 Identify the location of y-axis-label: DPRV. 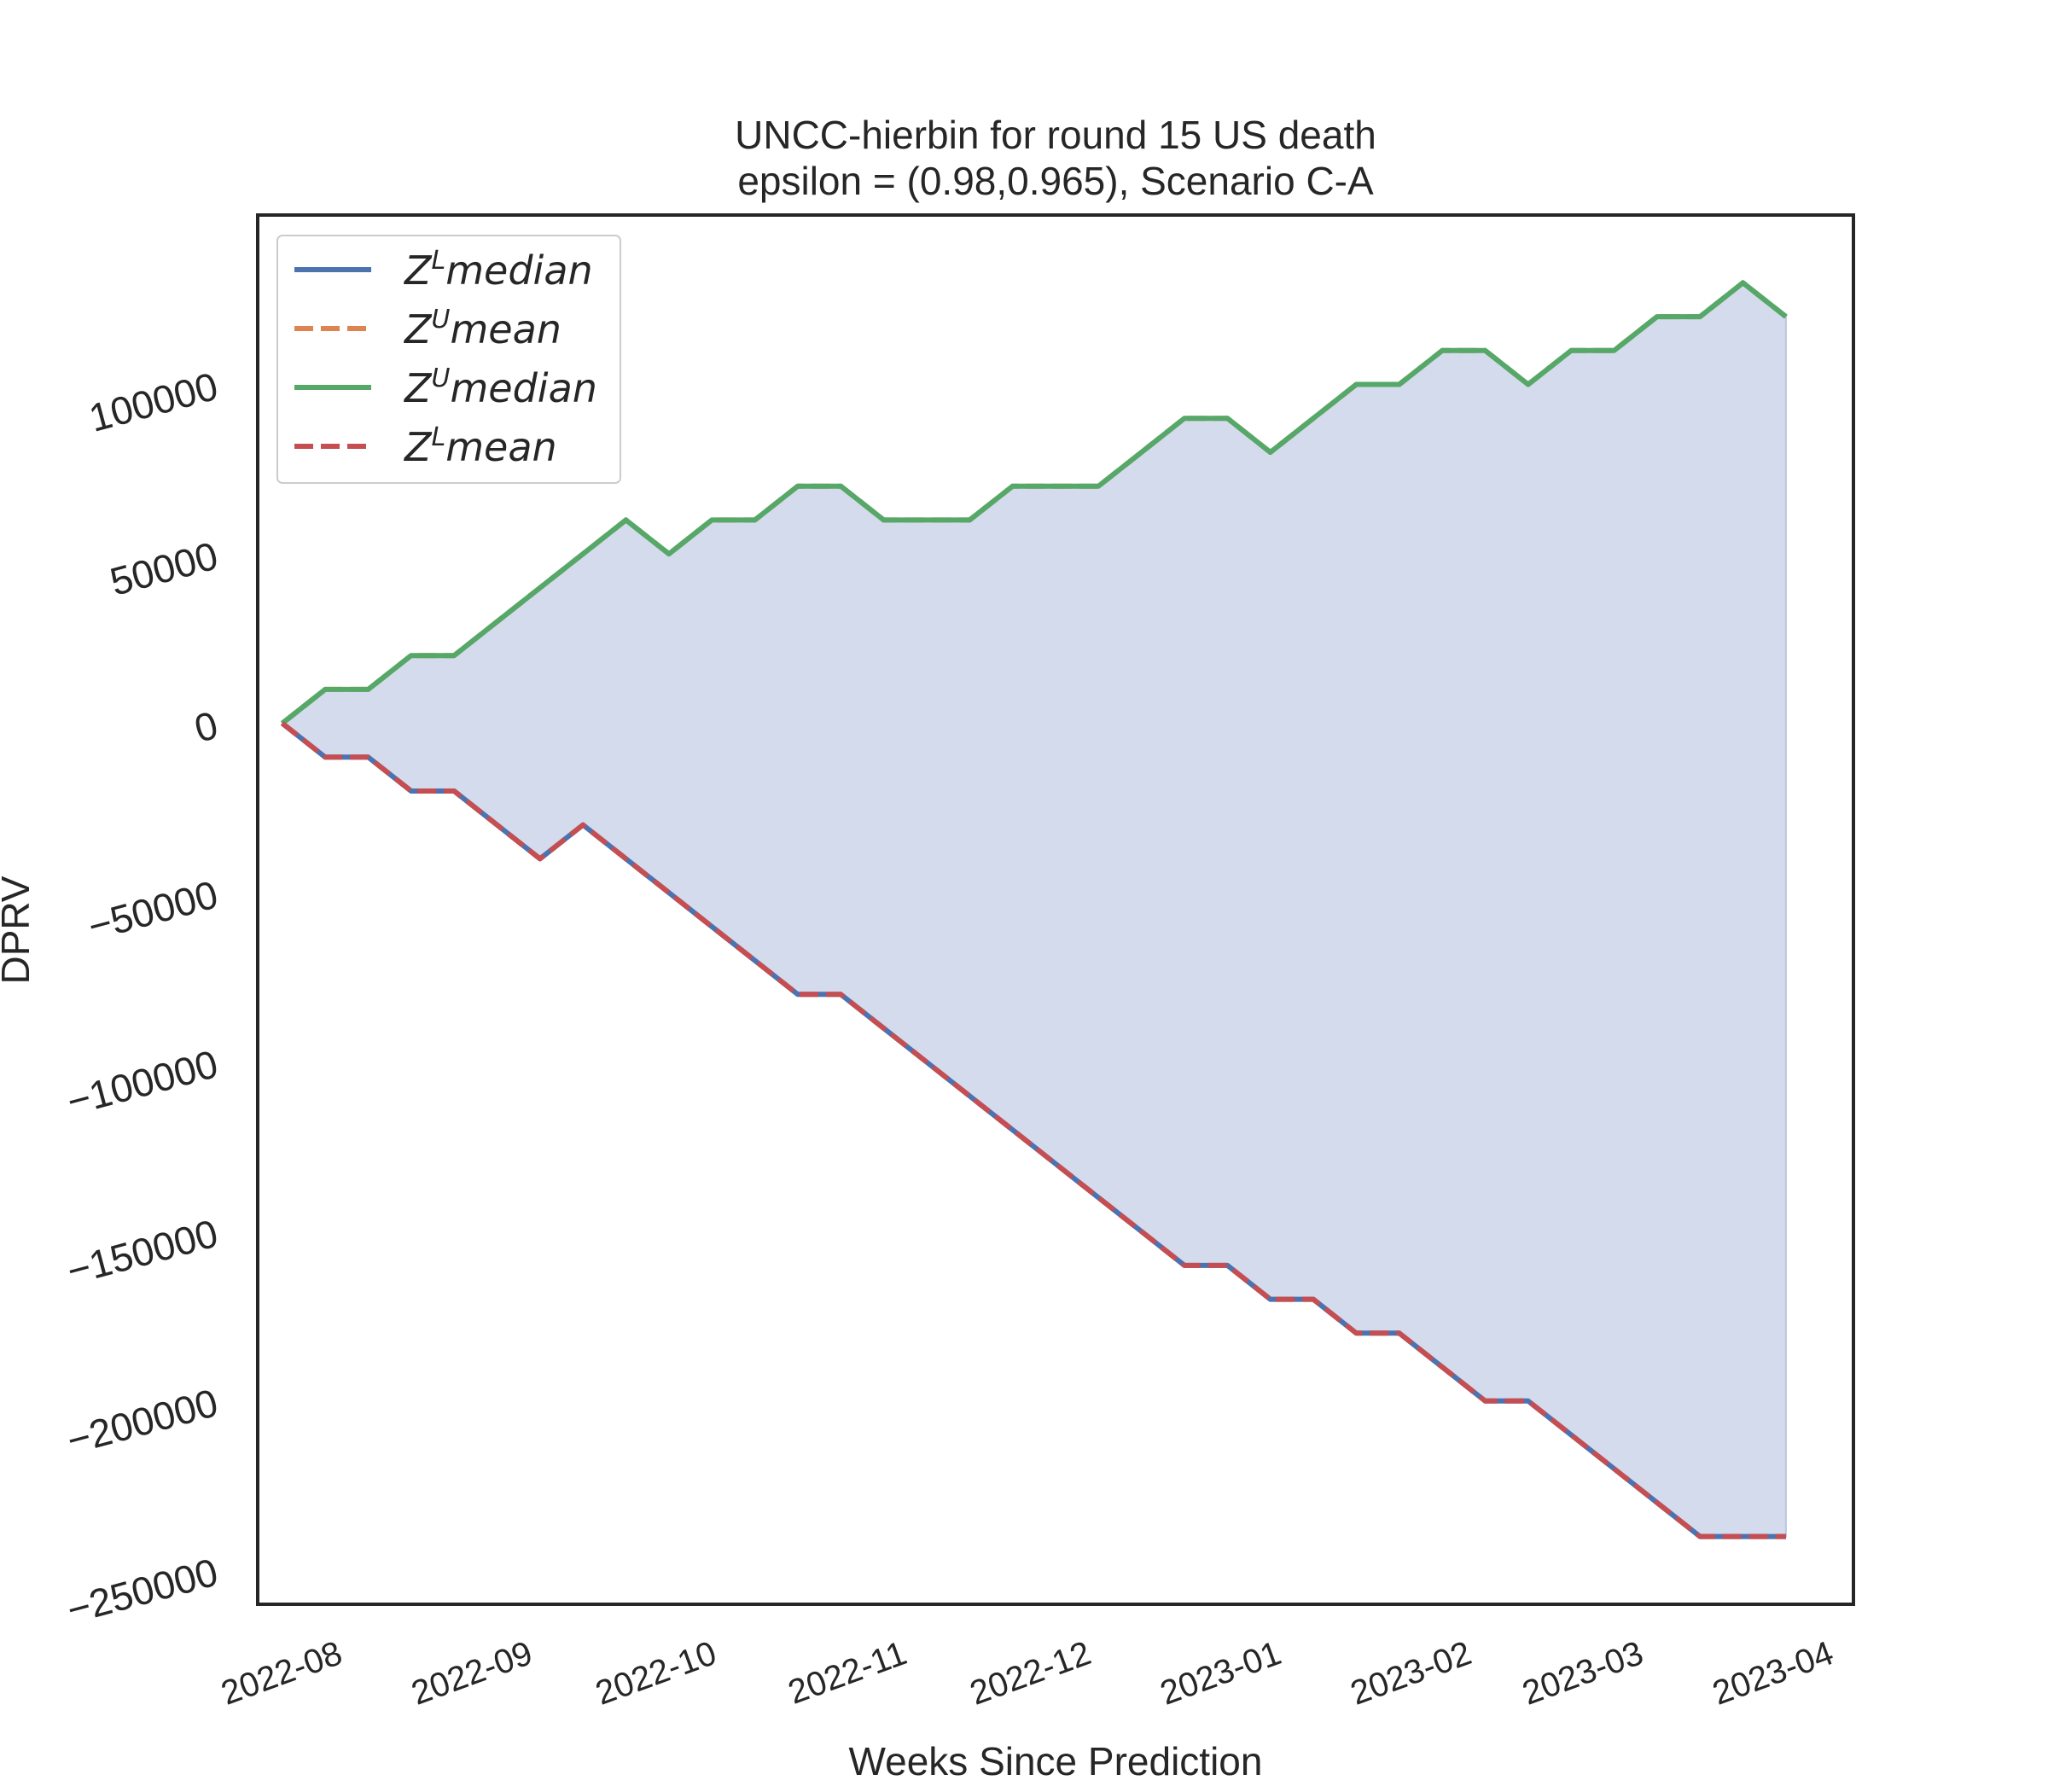
(19, 930).